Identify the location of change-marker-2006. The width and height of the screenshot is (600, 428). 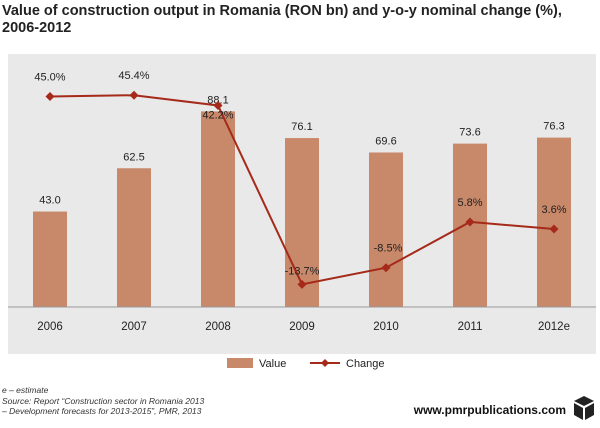
(50, 96).